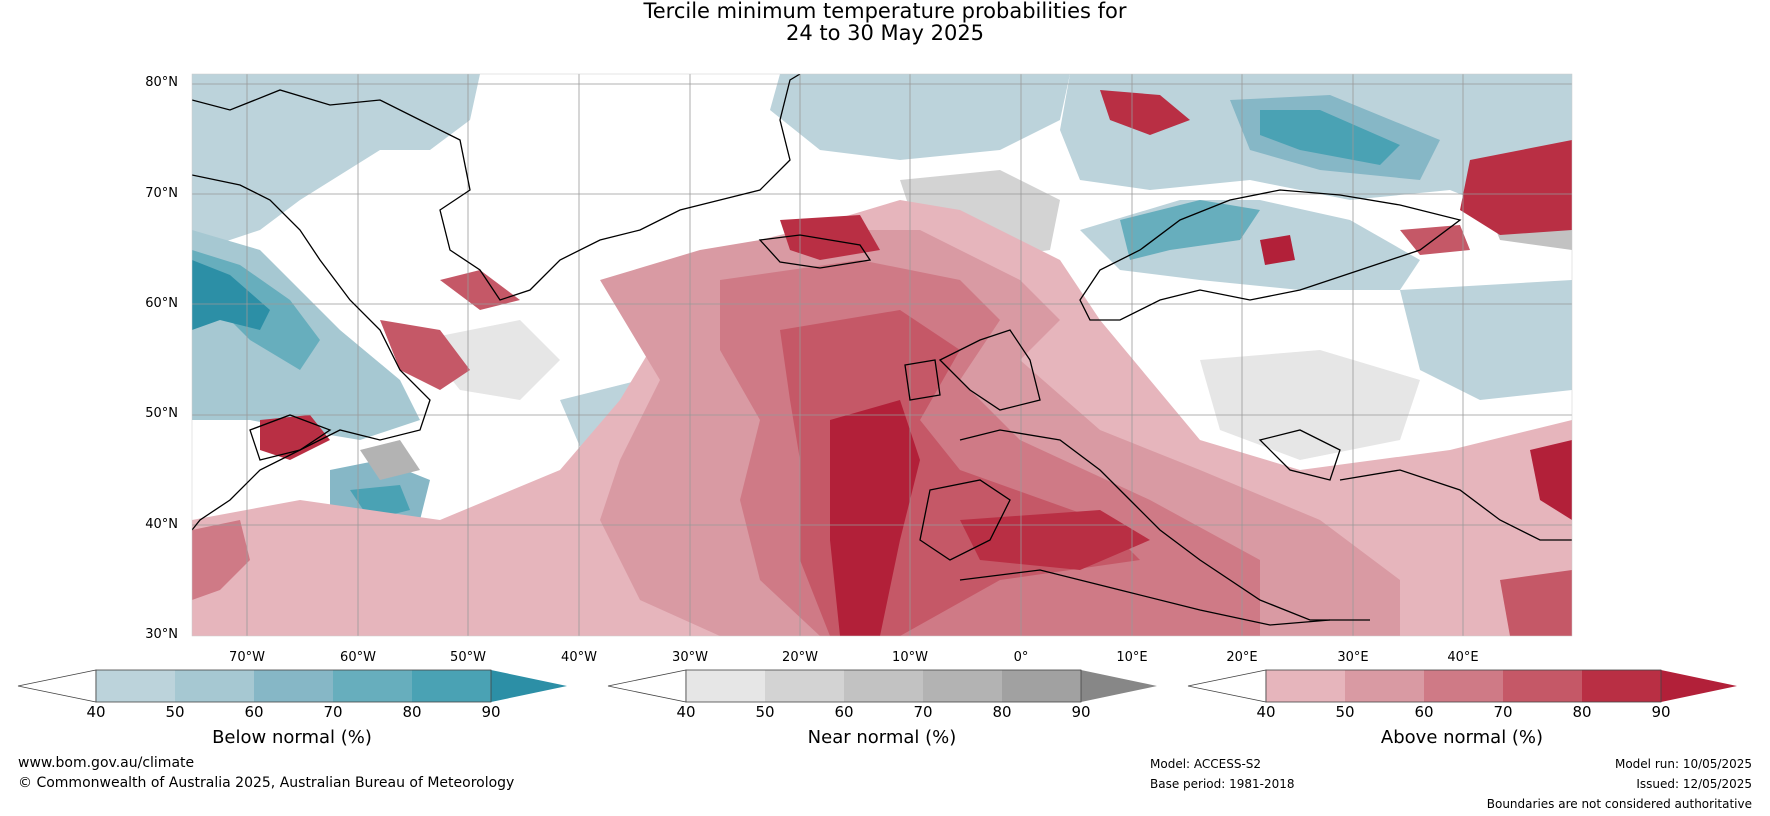 The height and width of the screenshot is (816, 1770). What do you see at coordinates (161, 634) in the screenshot?
I see `lat-label: 30°N` at bounding box center [161, 634].